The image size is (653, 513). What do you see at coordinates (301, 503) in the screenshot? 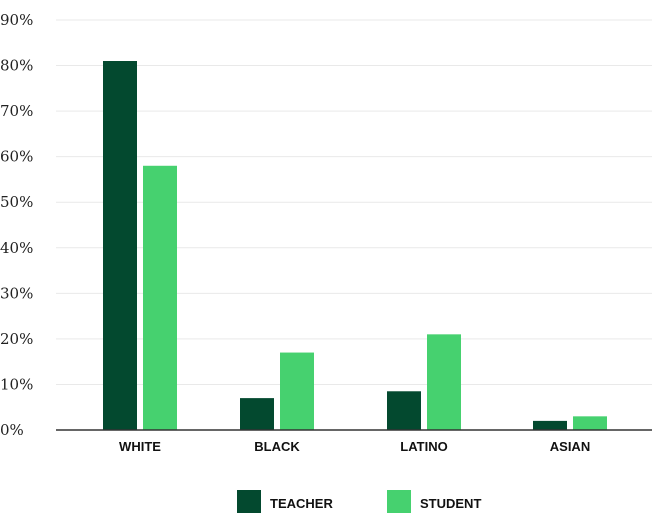
I see `legend-label-teacher: TEACHER` at bounding box center [301, 503].